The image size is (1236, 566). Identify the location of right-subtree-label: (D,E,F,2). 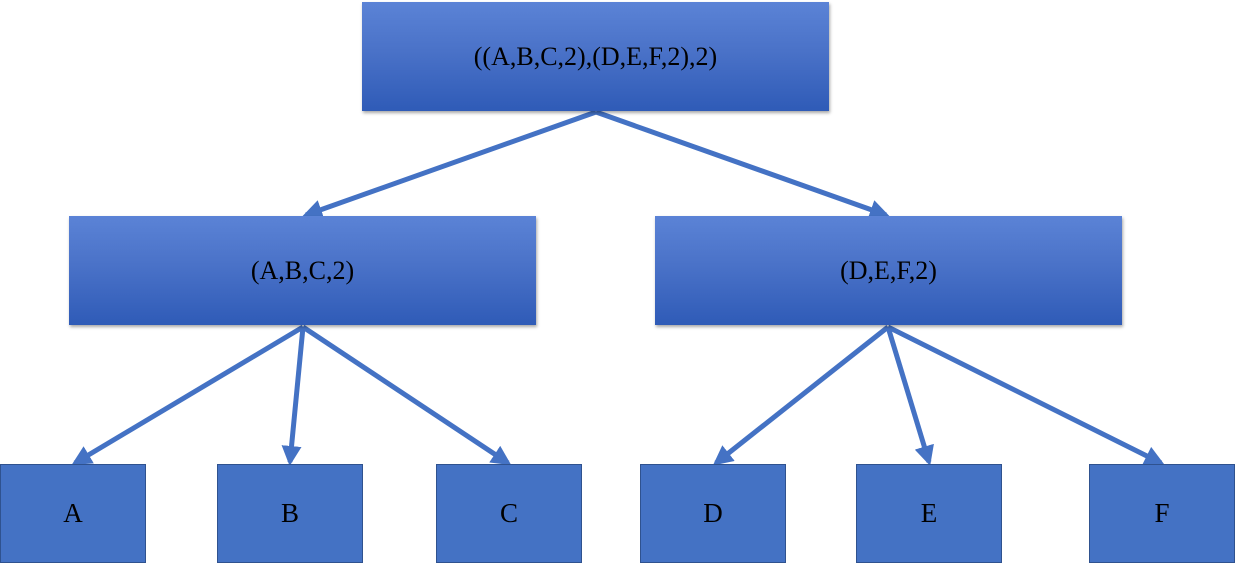
(888, 270).